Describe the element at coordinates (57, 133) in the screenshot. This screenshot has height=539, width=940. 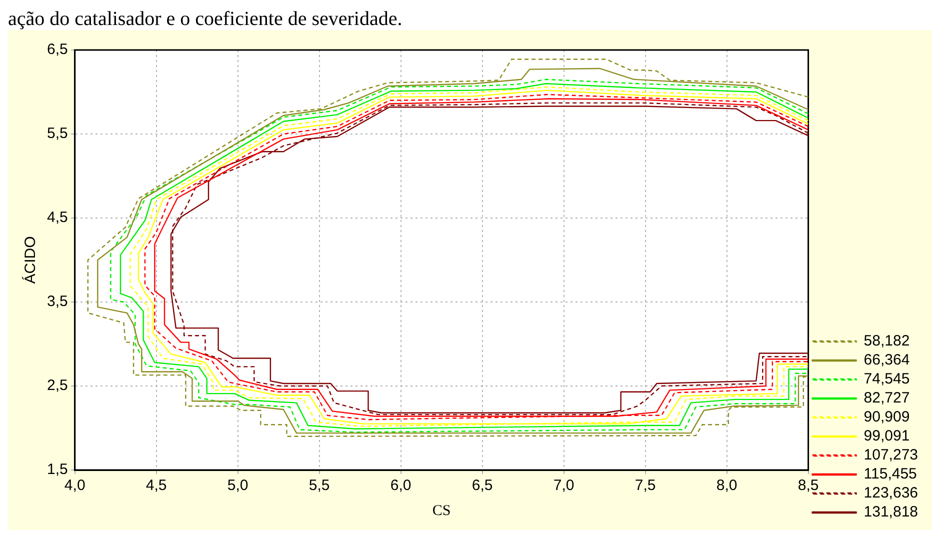
I see `y-tick-label: 5,5` at that location.